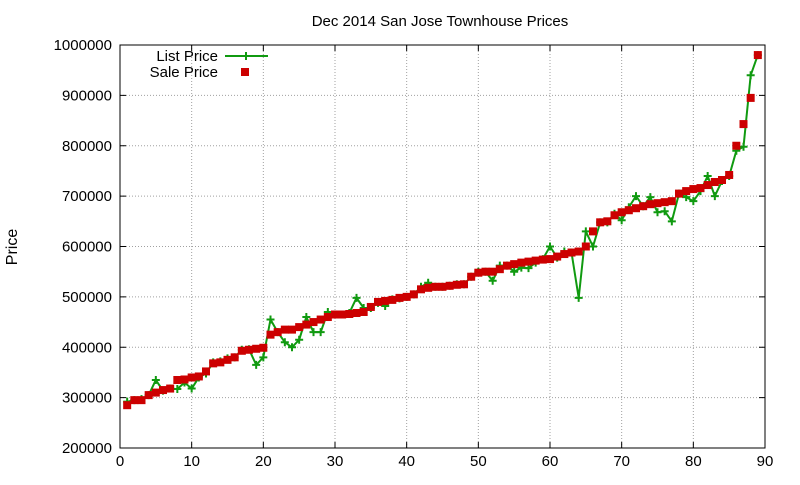 Image resolution: width=800 pixels, height=485 pixels. Describe the element at coordinates (87, 247) in the screenshot. I see `y-tick-label: 600000` at that location.